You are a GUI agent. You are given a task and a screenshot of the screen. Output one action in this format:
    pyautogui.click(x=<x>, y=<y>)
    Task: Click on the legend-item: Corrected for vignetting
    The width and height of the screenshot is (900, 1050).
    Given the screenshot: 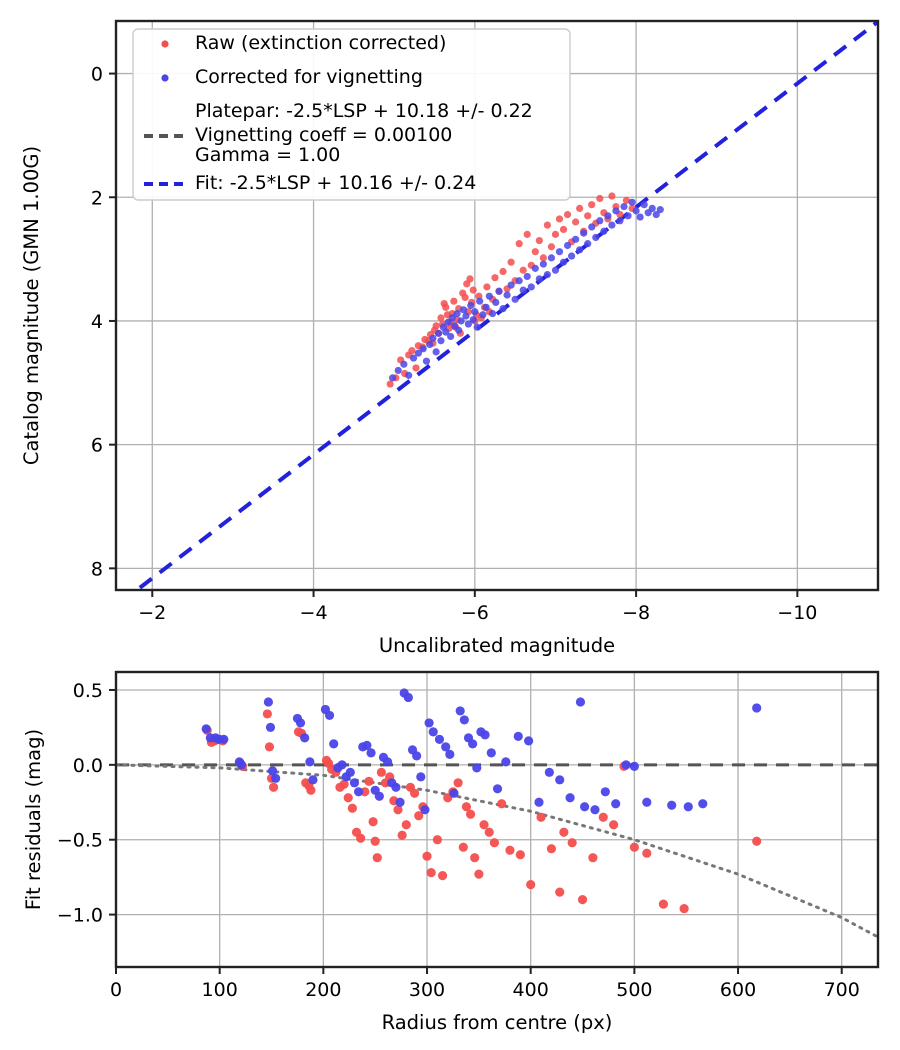 What is the action you would take?
    pyautogui.click(x=292, y=77)
    